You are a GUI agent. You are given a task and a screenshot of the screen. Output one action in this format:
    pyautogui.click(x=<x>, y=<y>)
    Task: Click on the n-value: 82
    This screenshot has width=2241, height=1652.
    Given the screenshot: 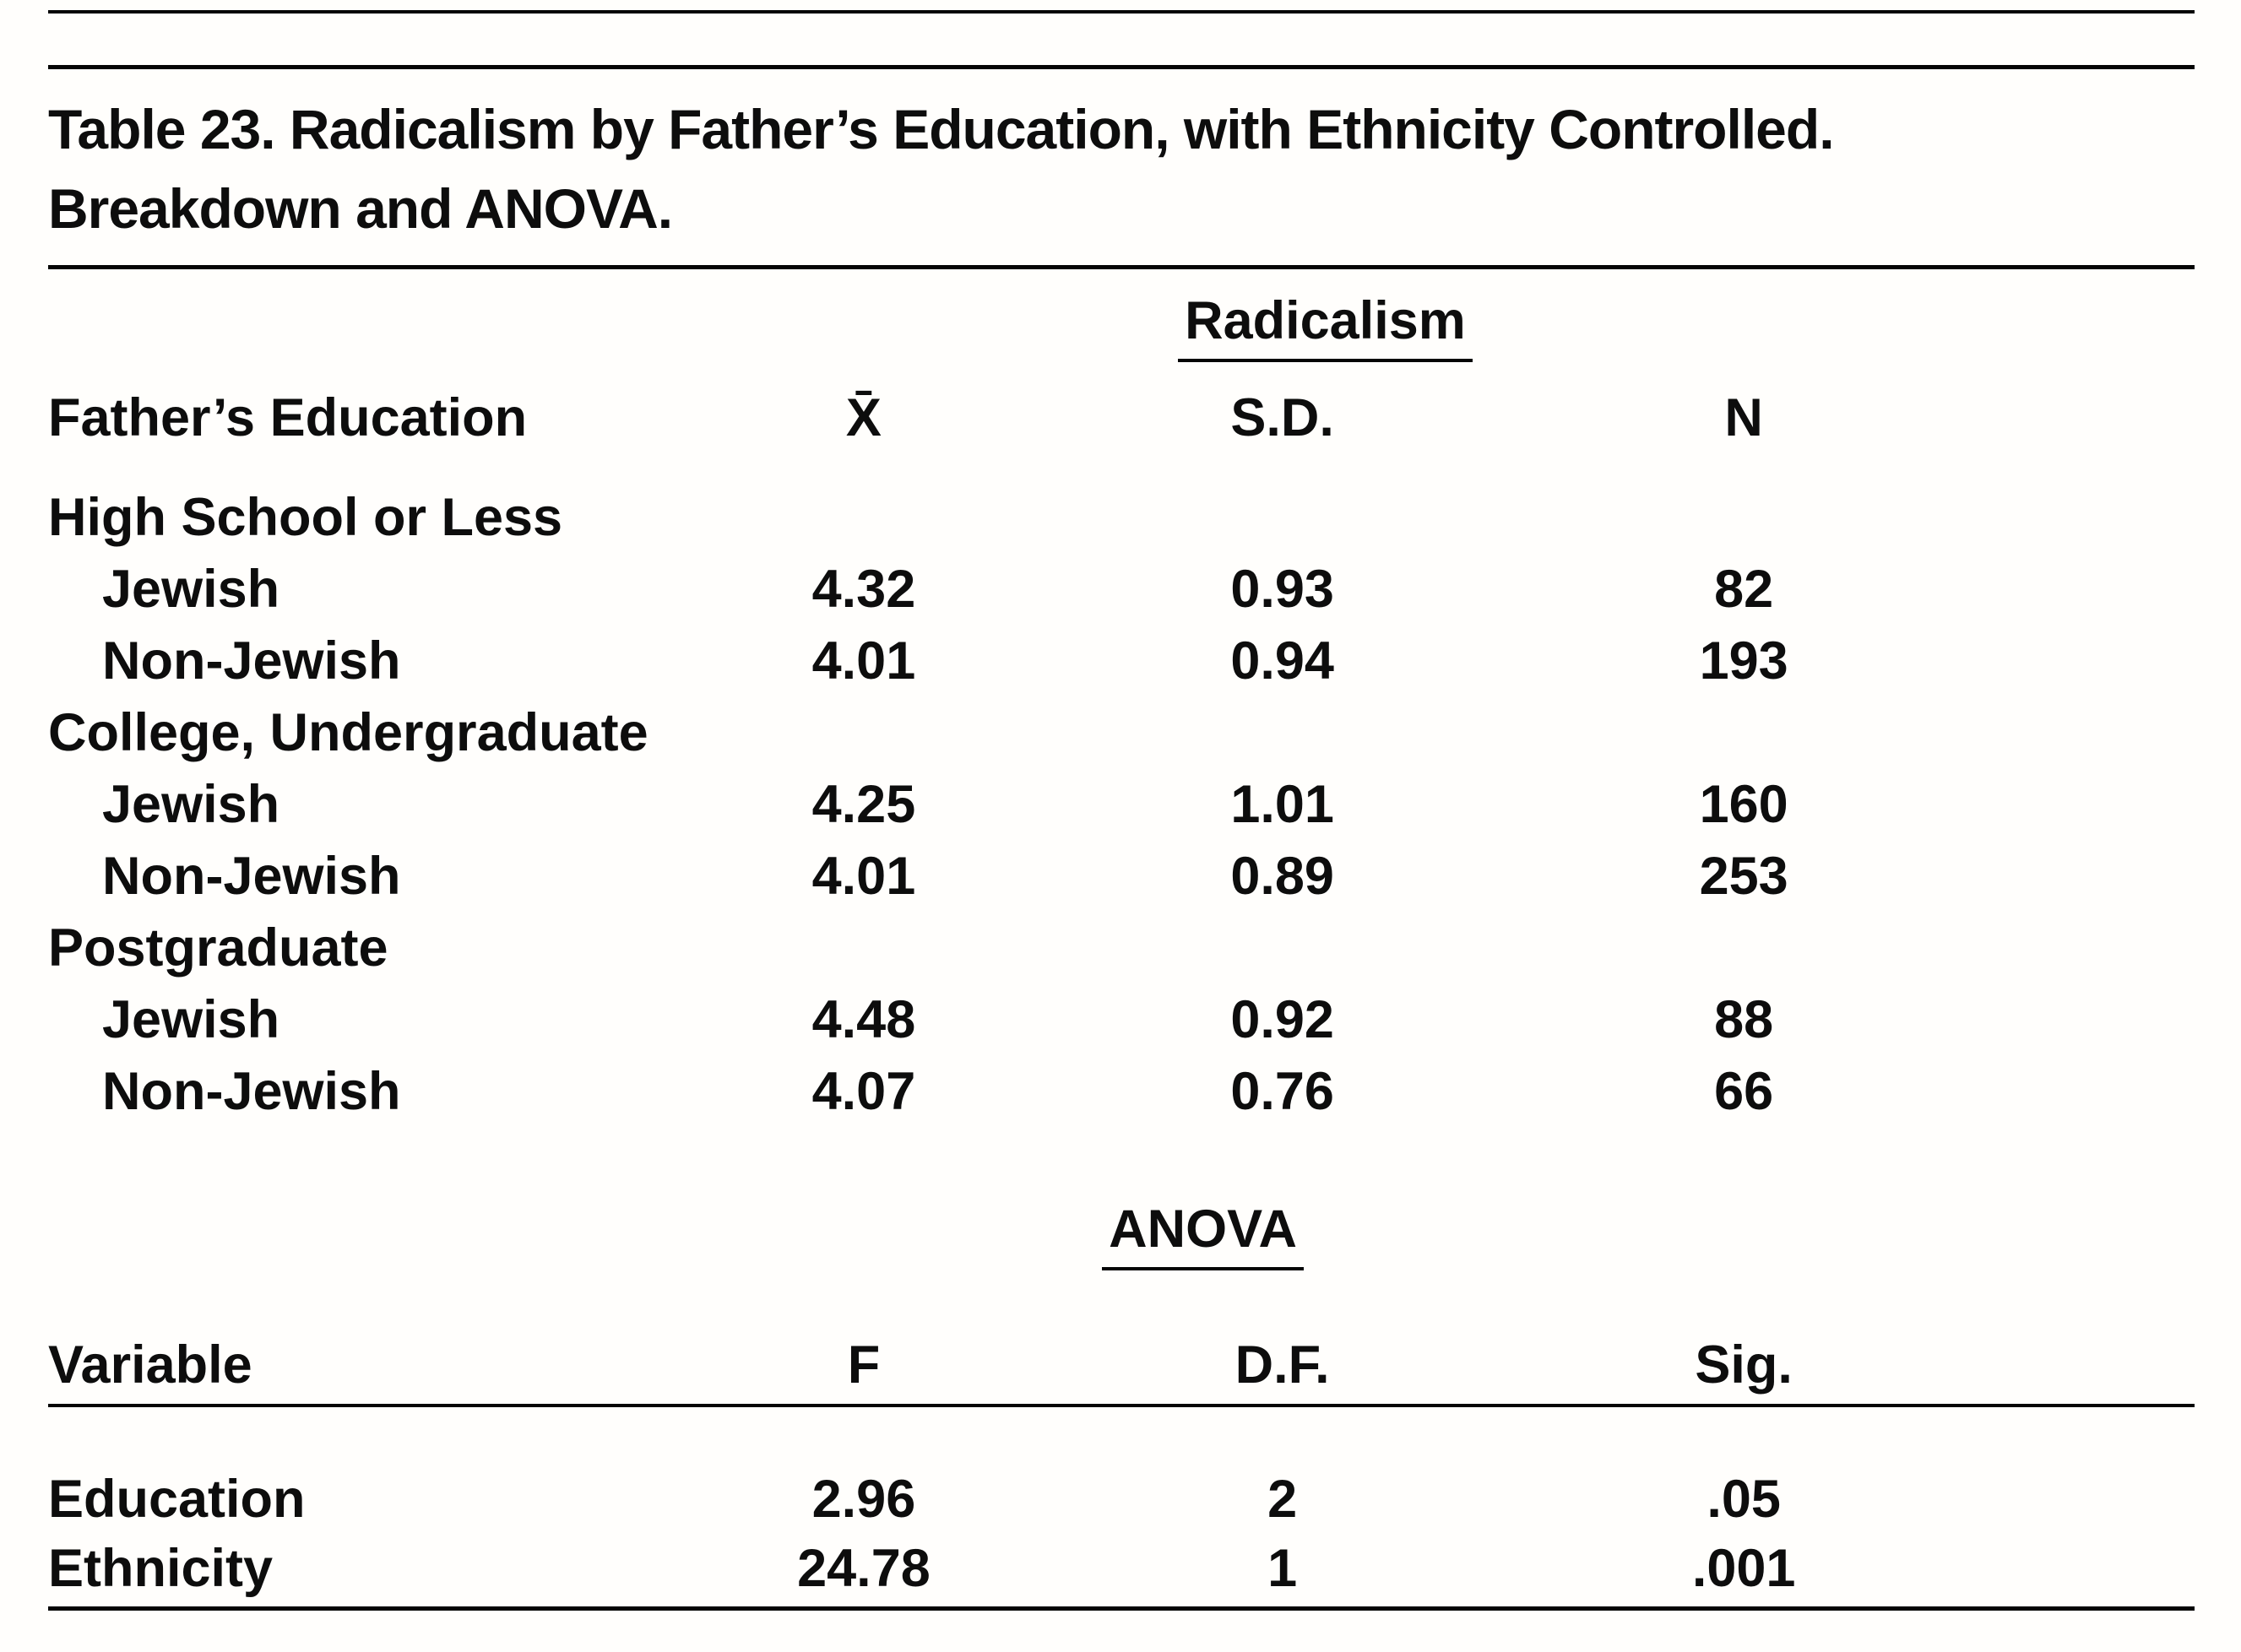 What is the action you would take?
    pyautogui.click(x=1744, y=589)
    